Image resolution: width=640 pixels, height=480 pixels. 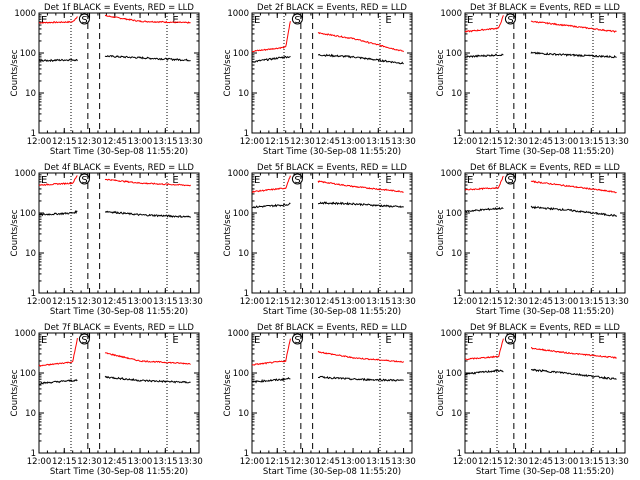 I want to click on chart-title: Det 2f BLACK = Events, RED = LLD, so click(x=332, y=8).